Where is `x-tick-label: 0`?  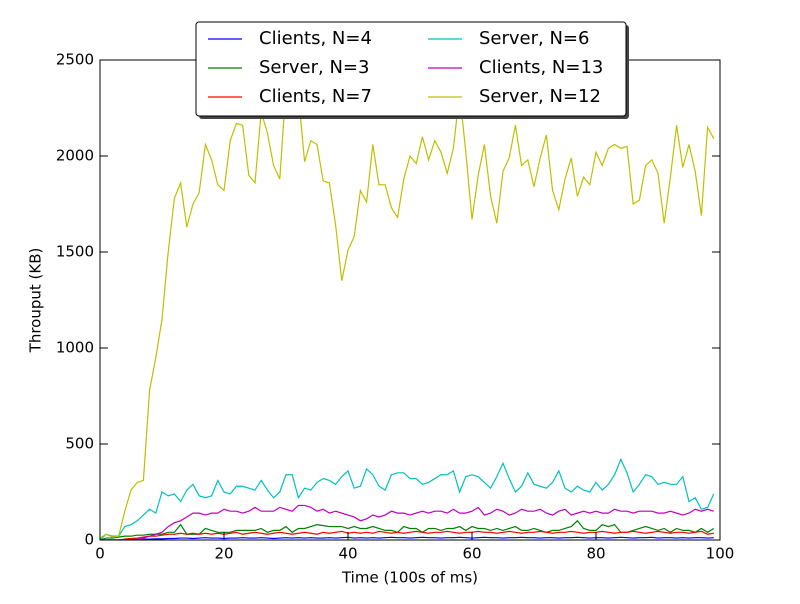
x-tick-label: 0 is located at coordinates (100, 554).